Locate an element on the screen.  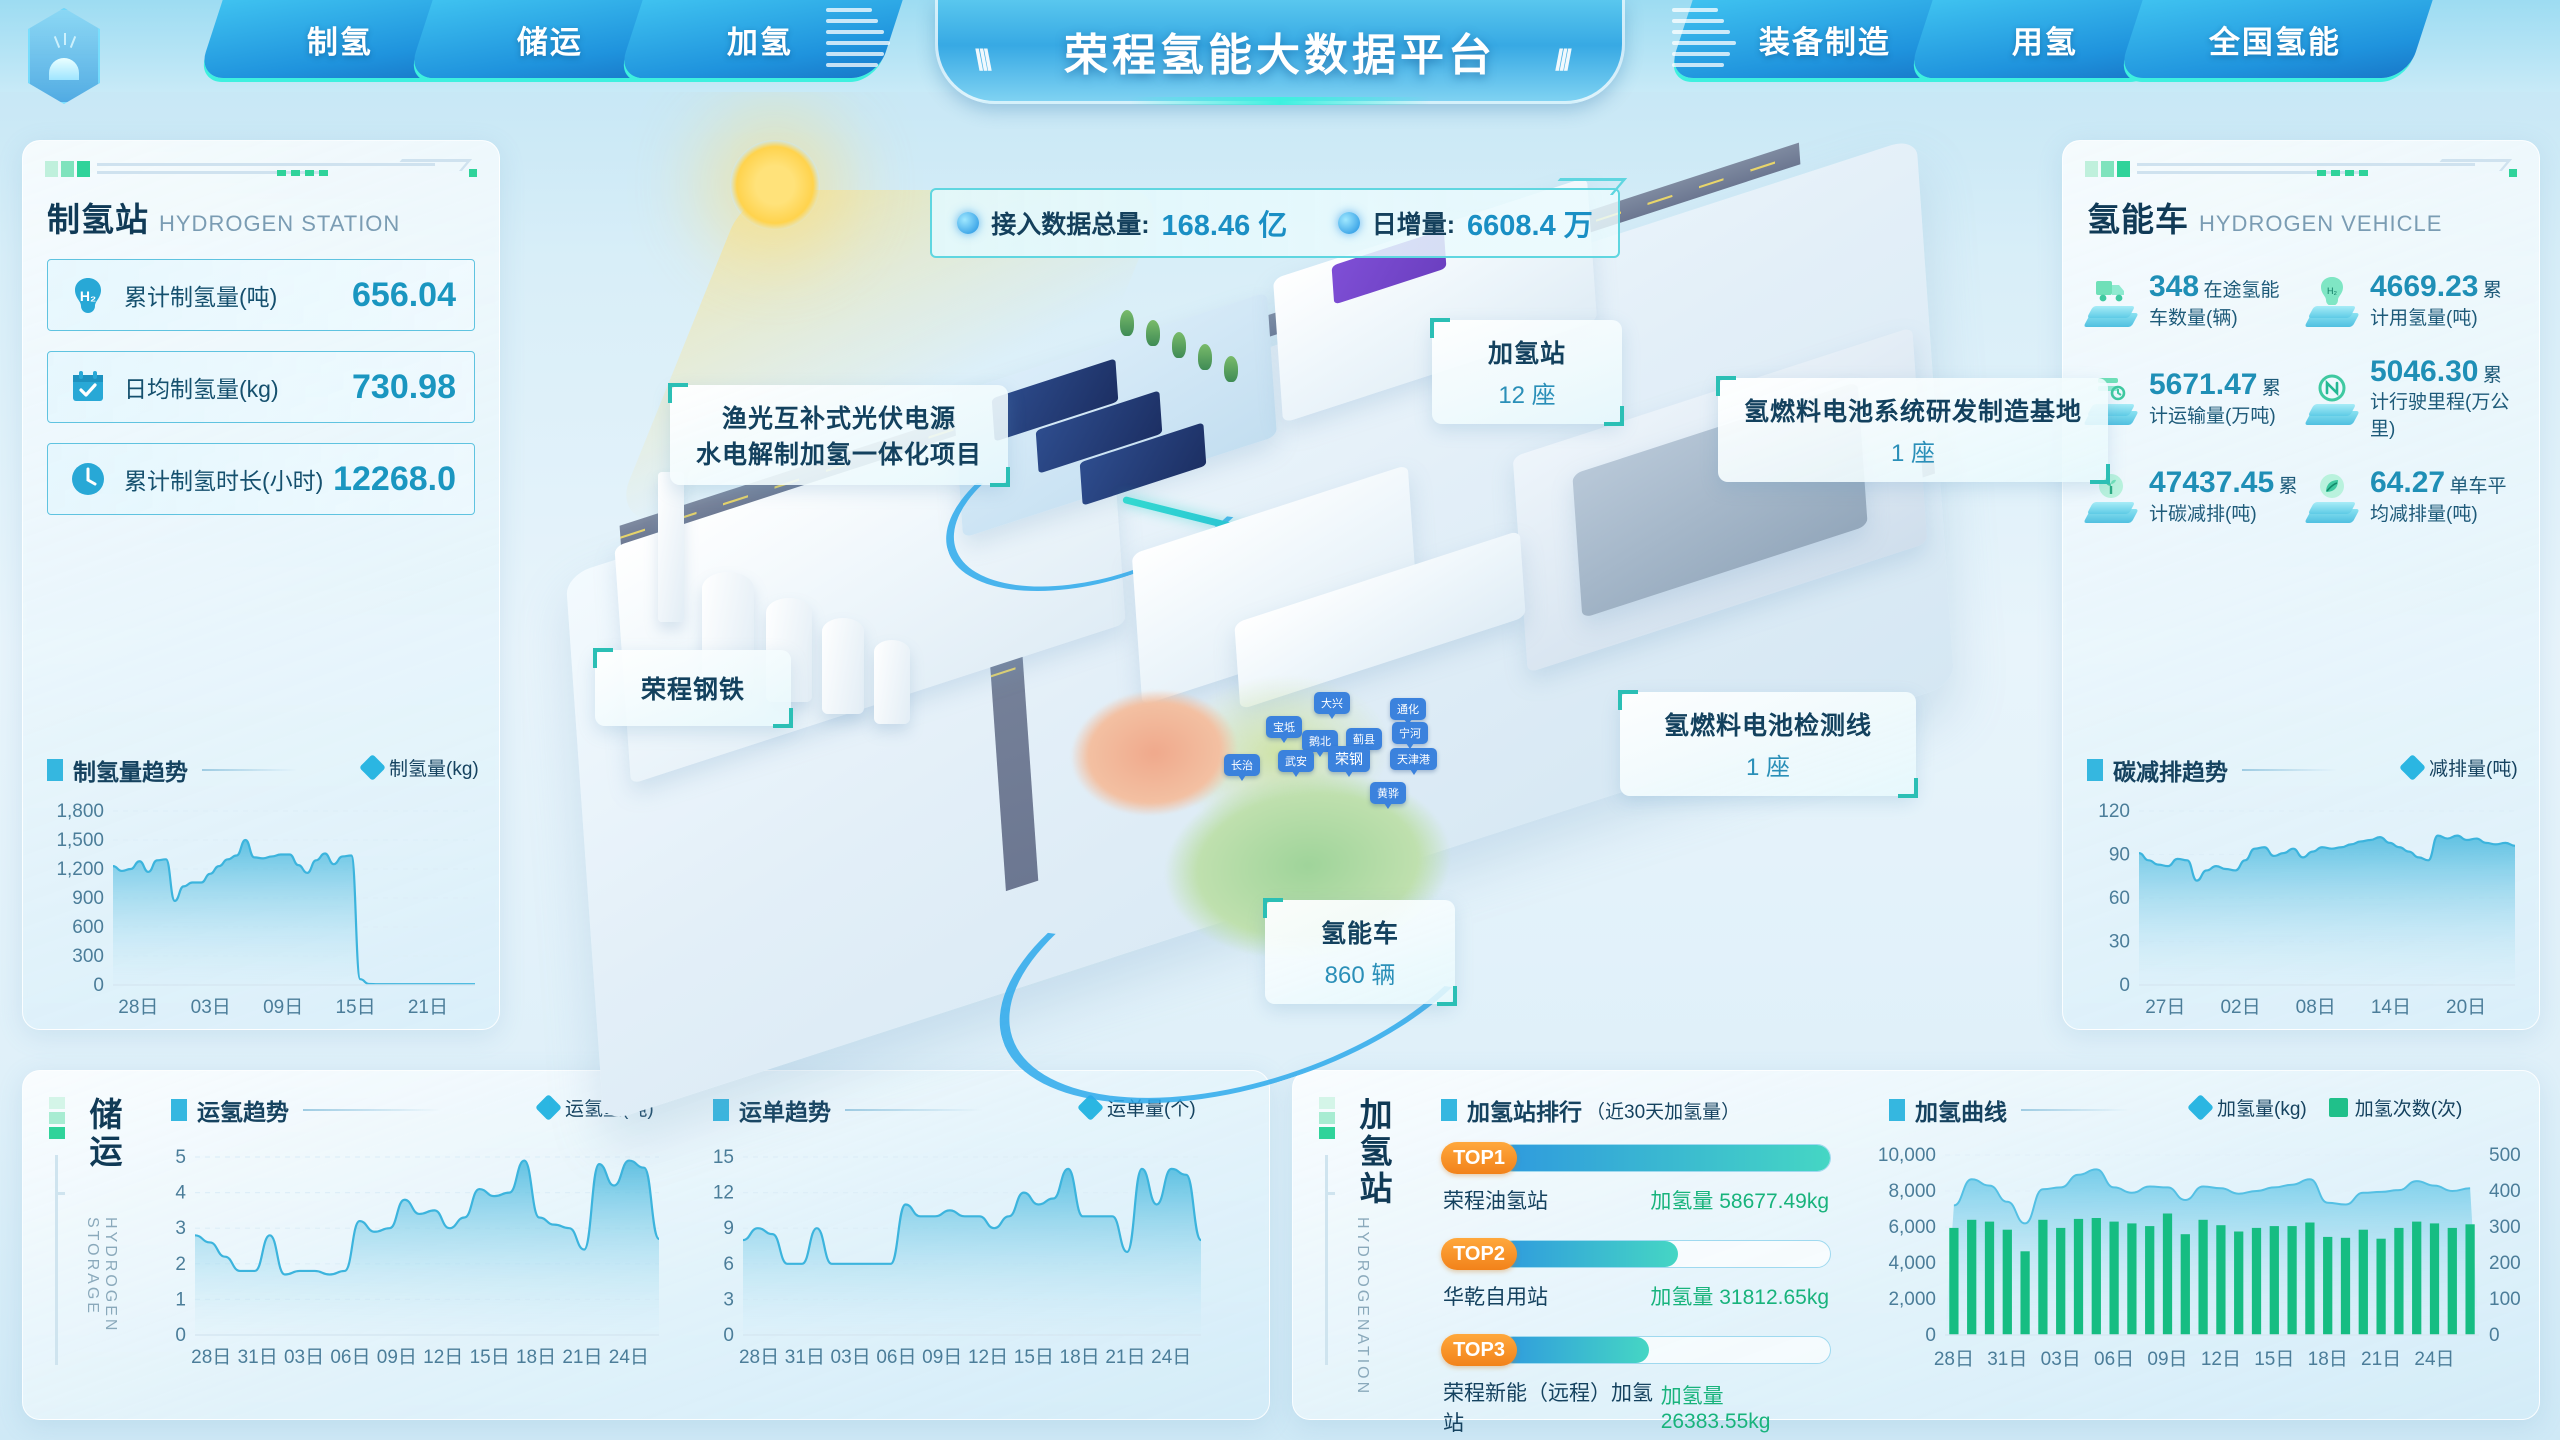
callout-hydrogen-refill-station: 加氢站 12 座 is located at coordinates (1527, 372).